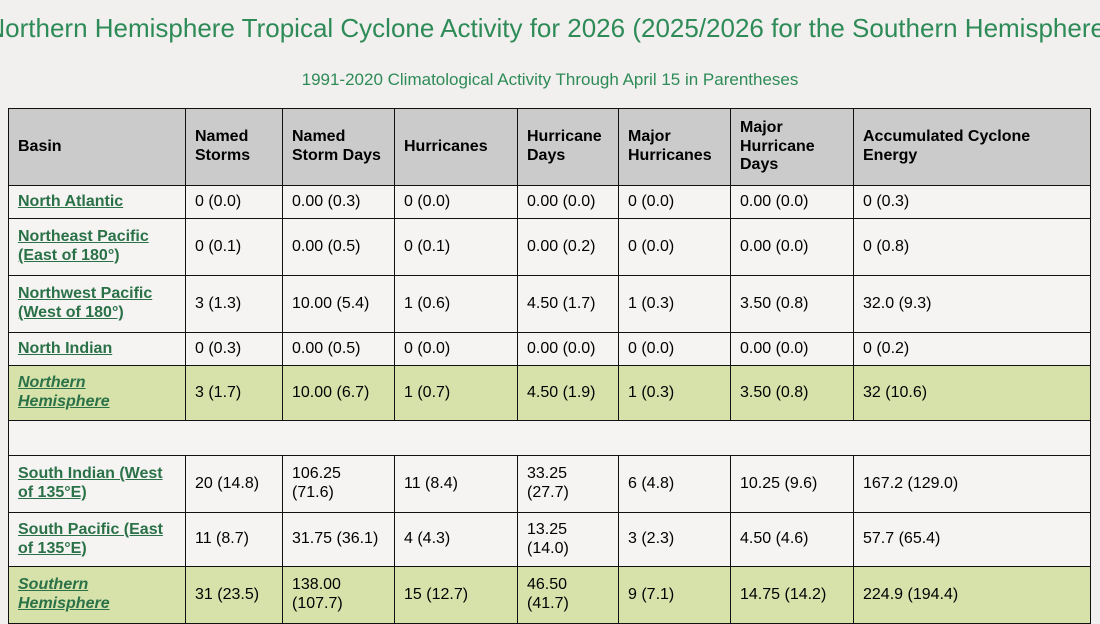  What do you see at coordinates (972, 147) in the screenshot?
I see `column-header-accumulated-cyclone-energy: Accumulated Cyclone Energy` at bounding box center [972, 147].